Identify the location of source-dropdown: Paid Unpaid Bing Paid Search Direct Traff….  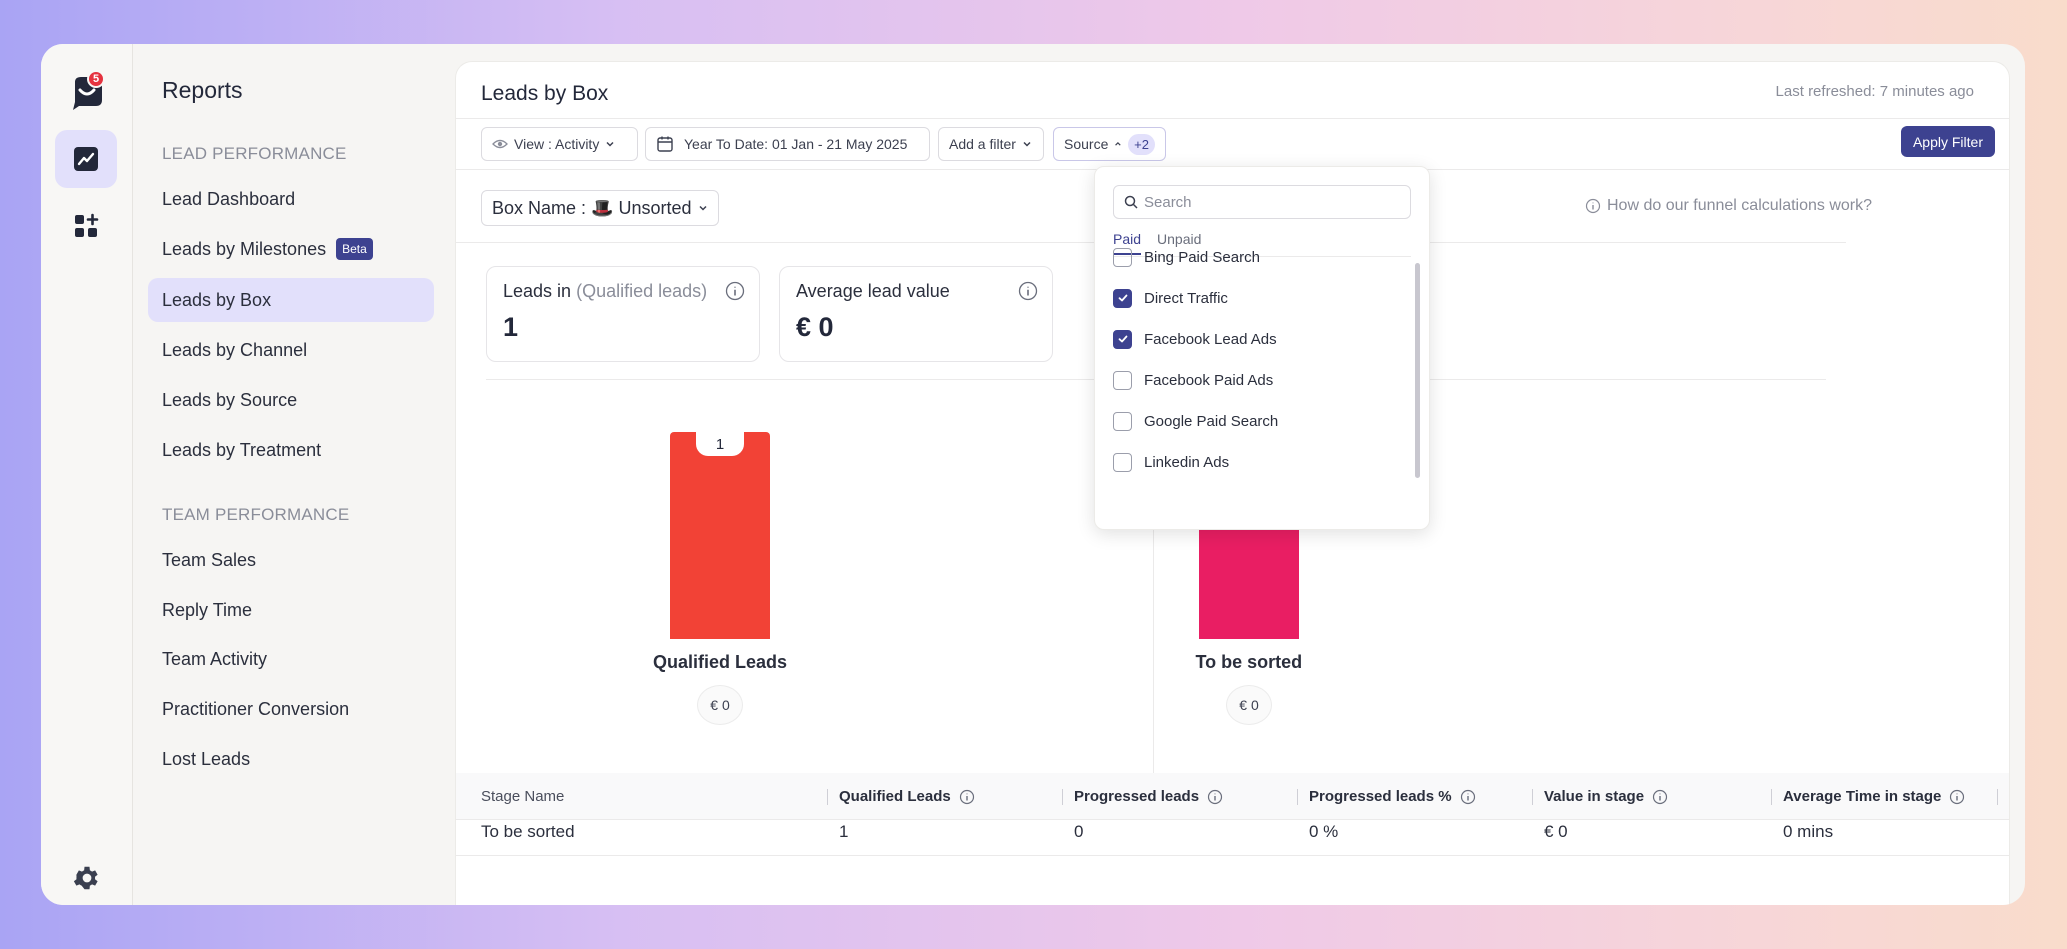
(1262, 348).